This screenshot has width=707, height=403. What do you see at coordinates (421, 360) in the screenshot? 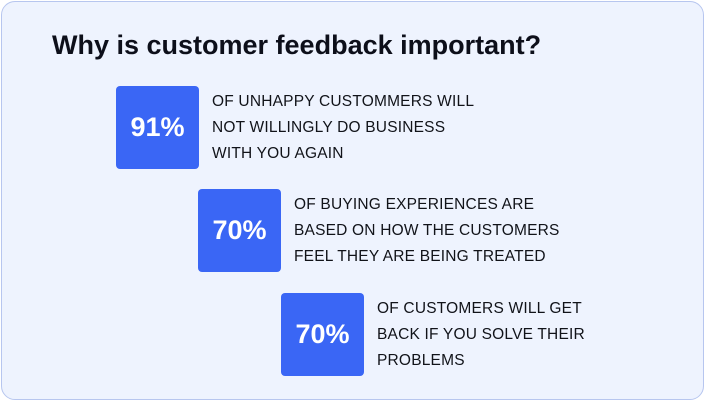
I see `stat-description-line: PROBLEMS` at bounding box center [421, 360].